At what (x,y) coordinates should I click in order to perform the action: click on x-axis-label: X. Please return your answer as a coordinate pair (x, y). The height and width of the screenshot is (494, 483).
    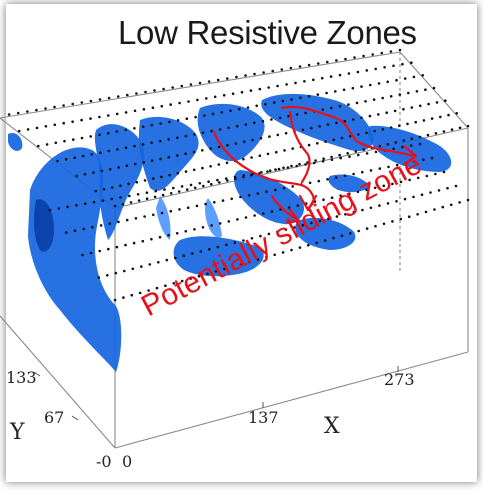
    Looking at the image, I should click on (332, 426).